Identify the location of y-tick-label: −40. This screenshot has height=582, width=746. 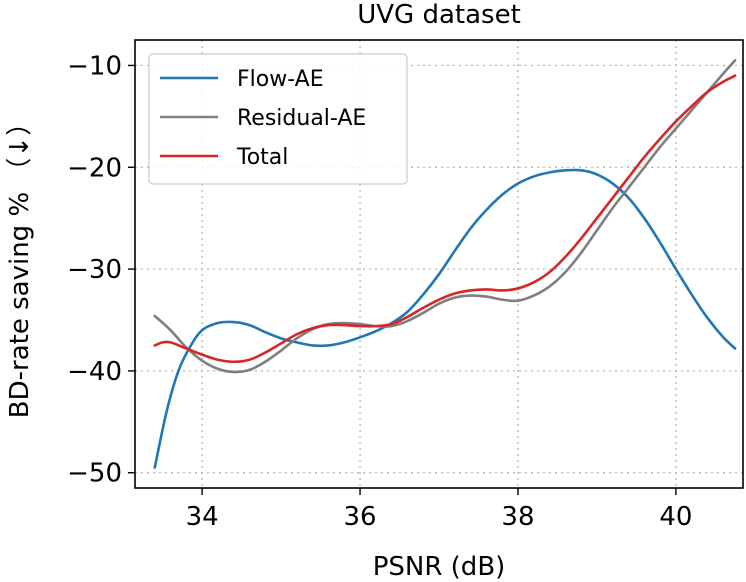
(94, 372).